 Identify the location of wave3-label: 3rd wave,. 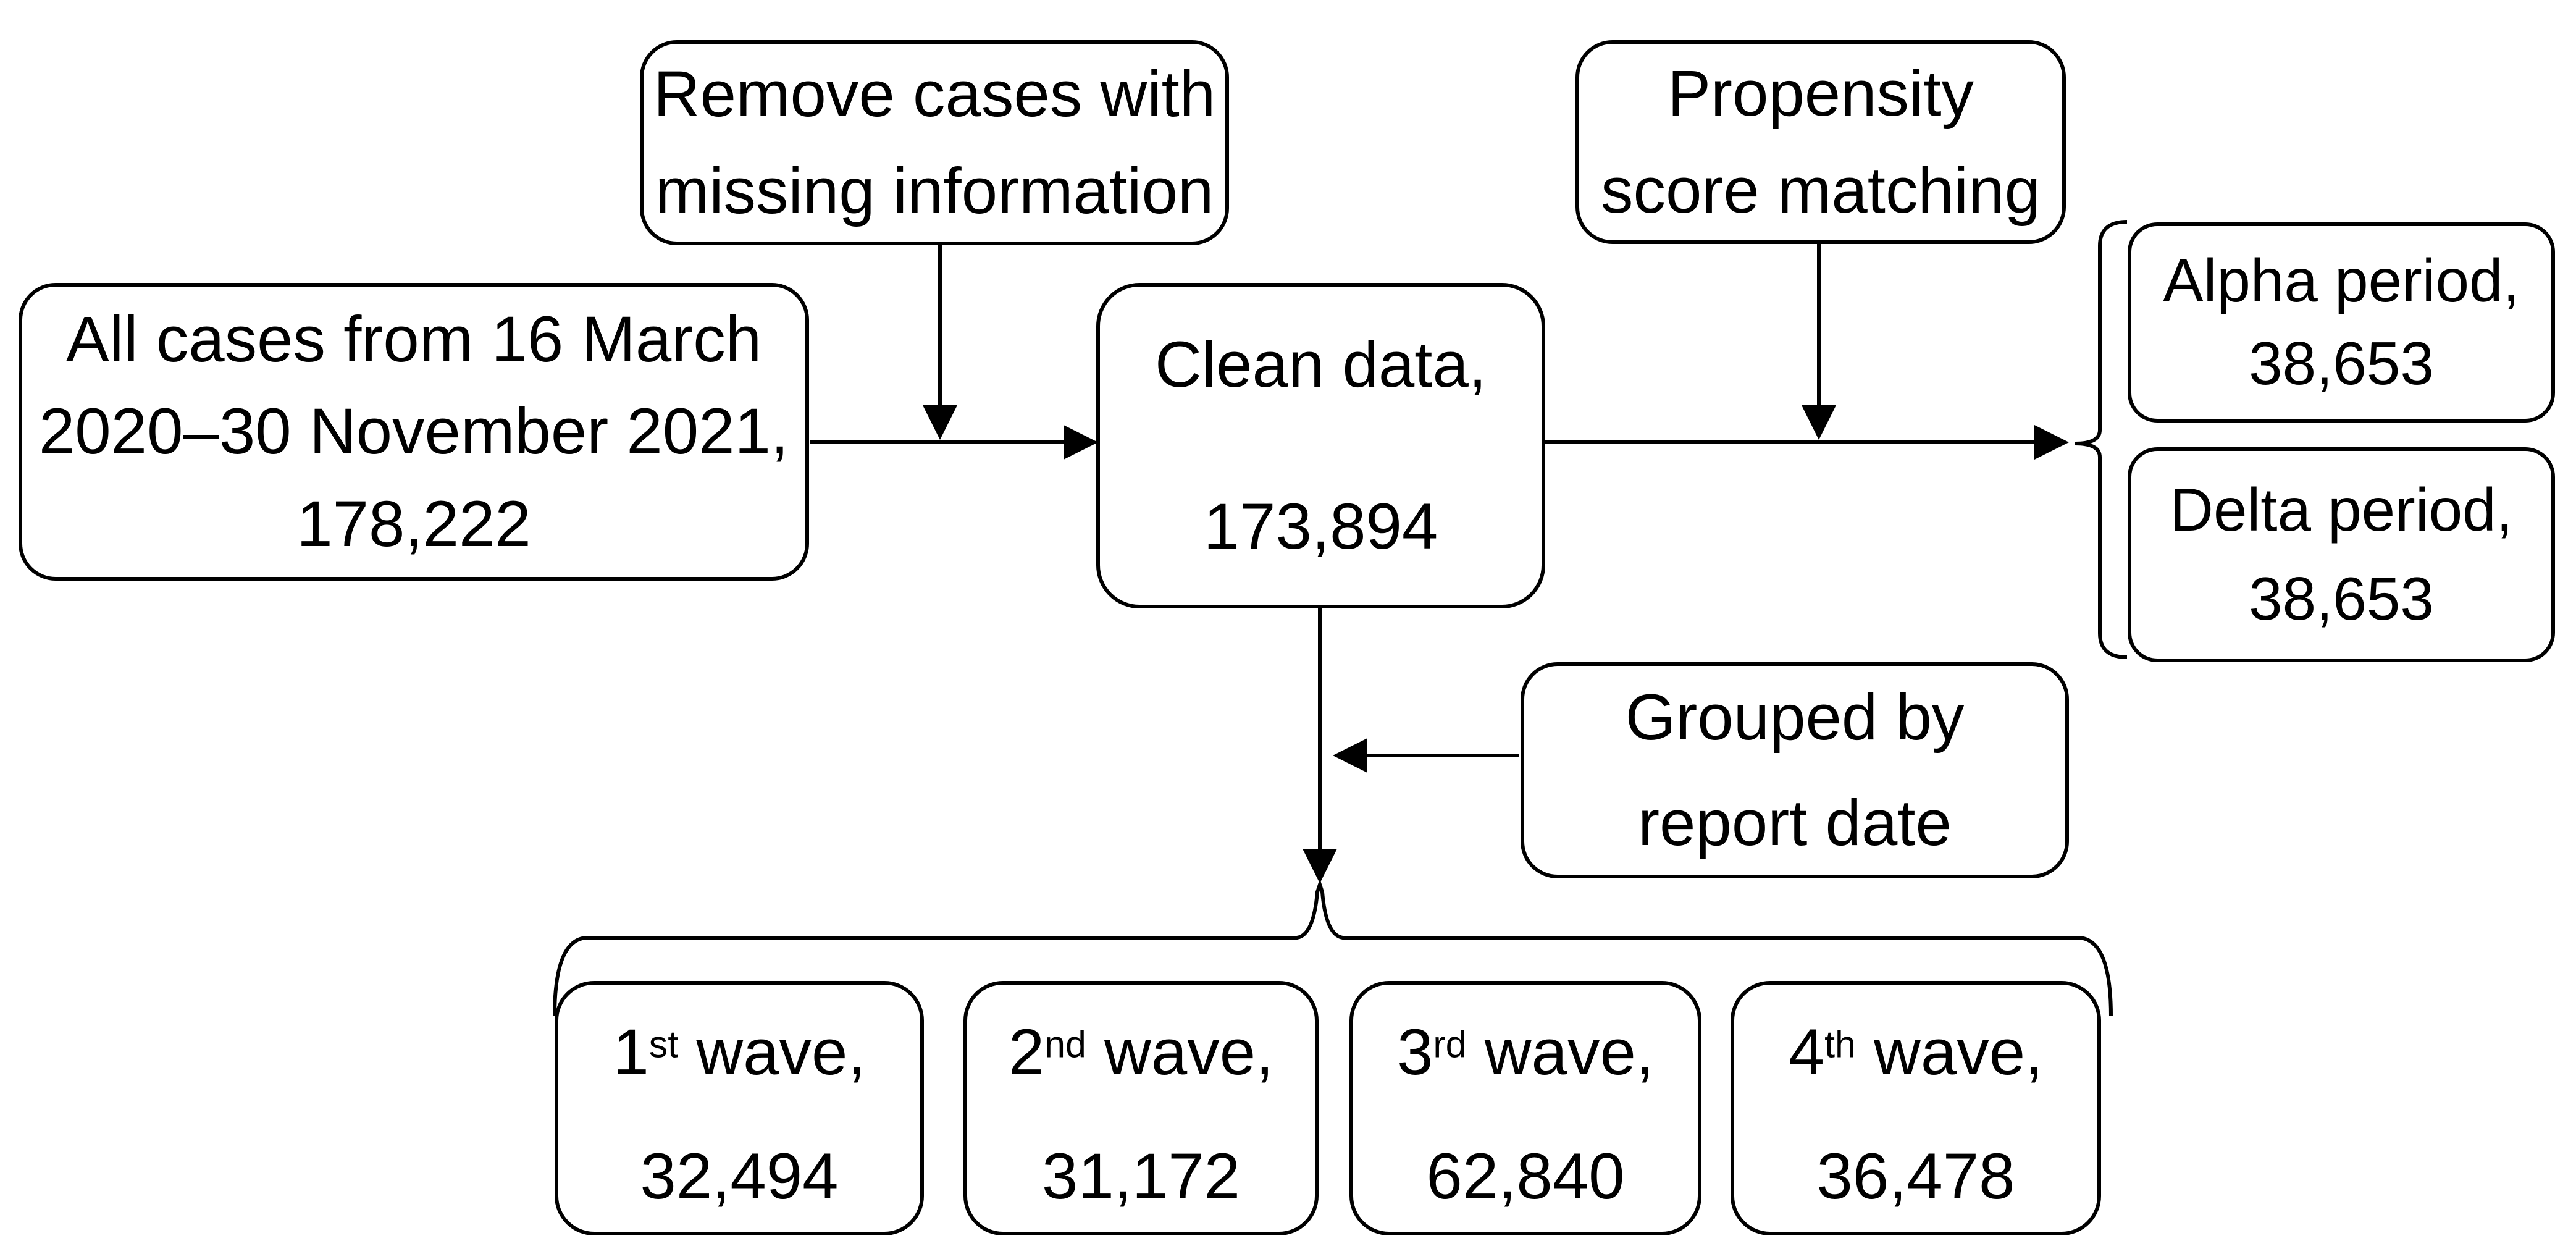
(1526, 1053).